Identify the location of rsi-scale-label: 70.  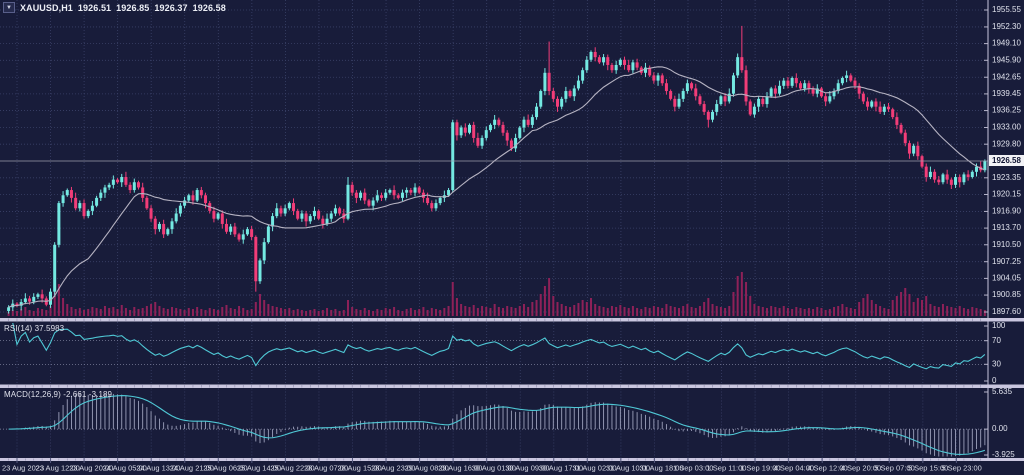
(996, 340).